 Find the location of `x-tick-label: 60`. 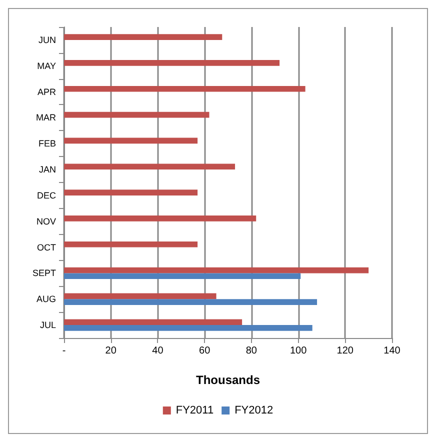

x-tick-label: 60 is located at coordinates (205, 351).